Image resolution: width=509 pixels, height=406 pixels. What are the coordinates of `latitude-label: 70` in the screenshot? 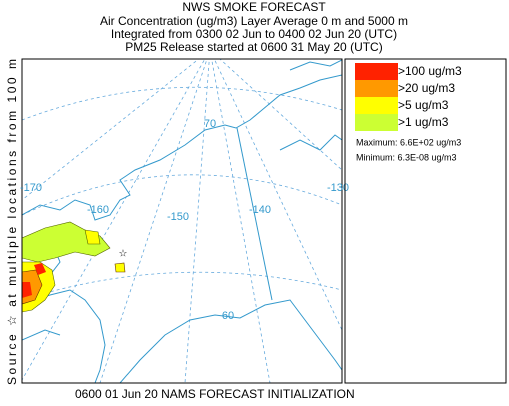 It's located at (210, 124).